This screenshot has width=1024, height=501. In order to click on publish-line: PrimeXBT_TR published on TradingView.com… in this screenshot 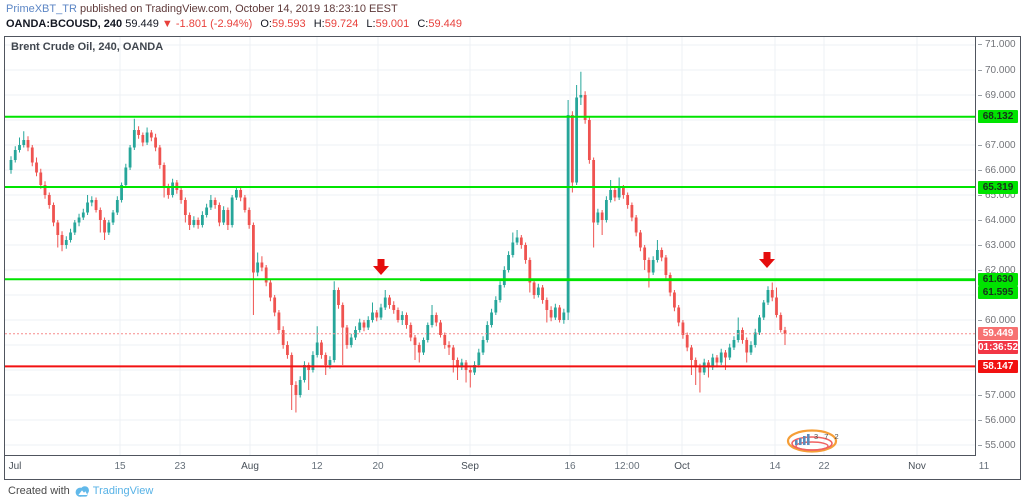, I will do `click(234, 9)`.